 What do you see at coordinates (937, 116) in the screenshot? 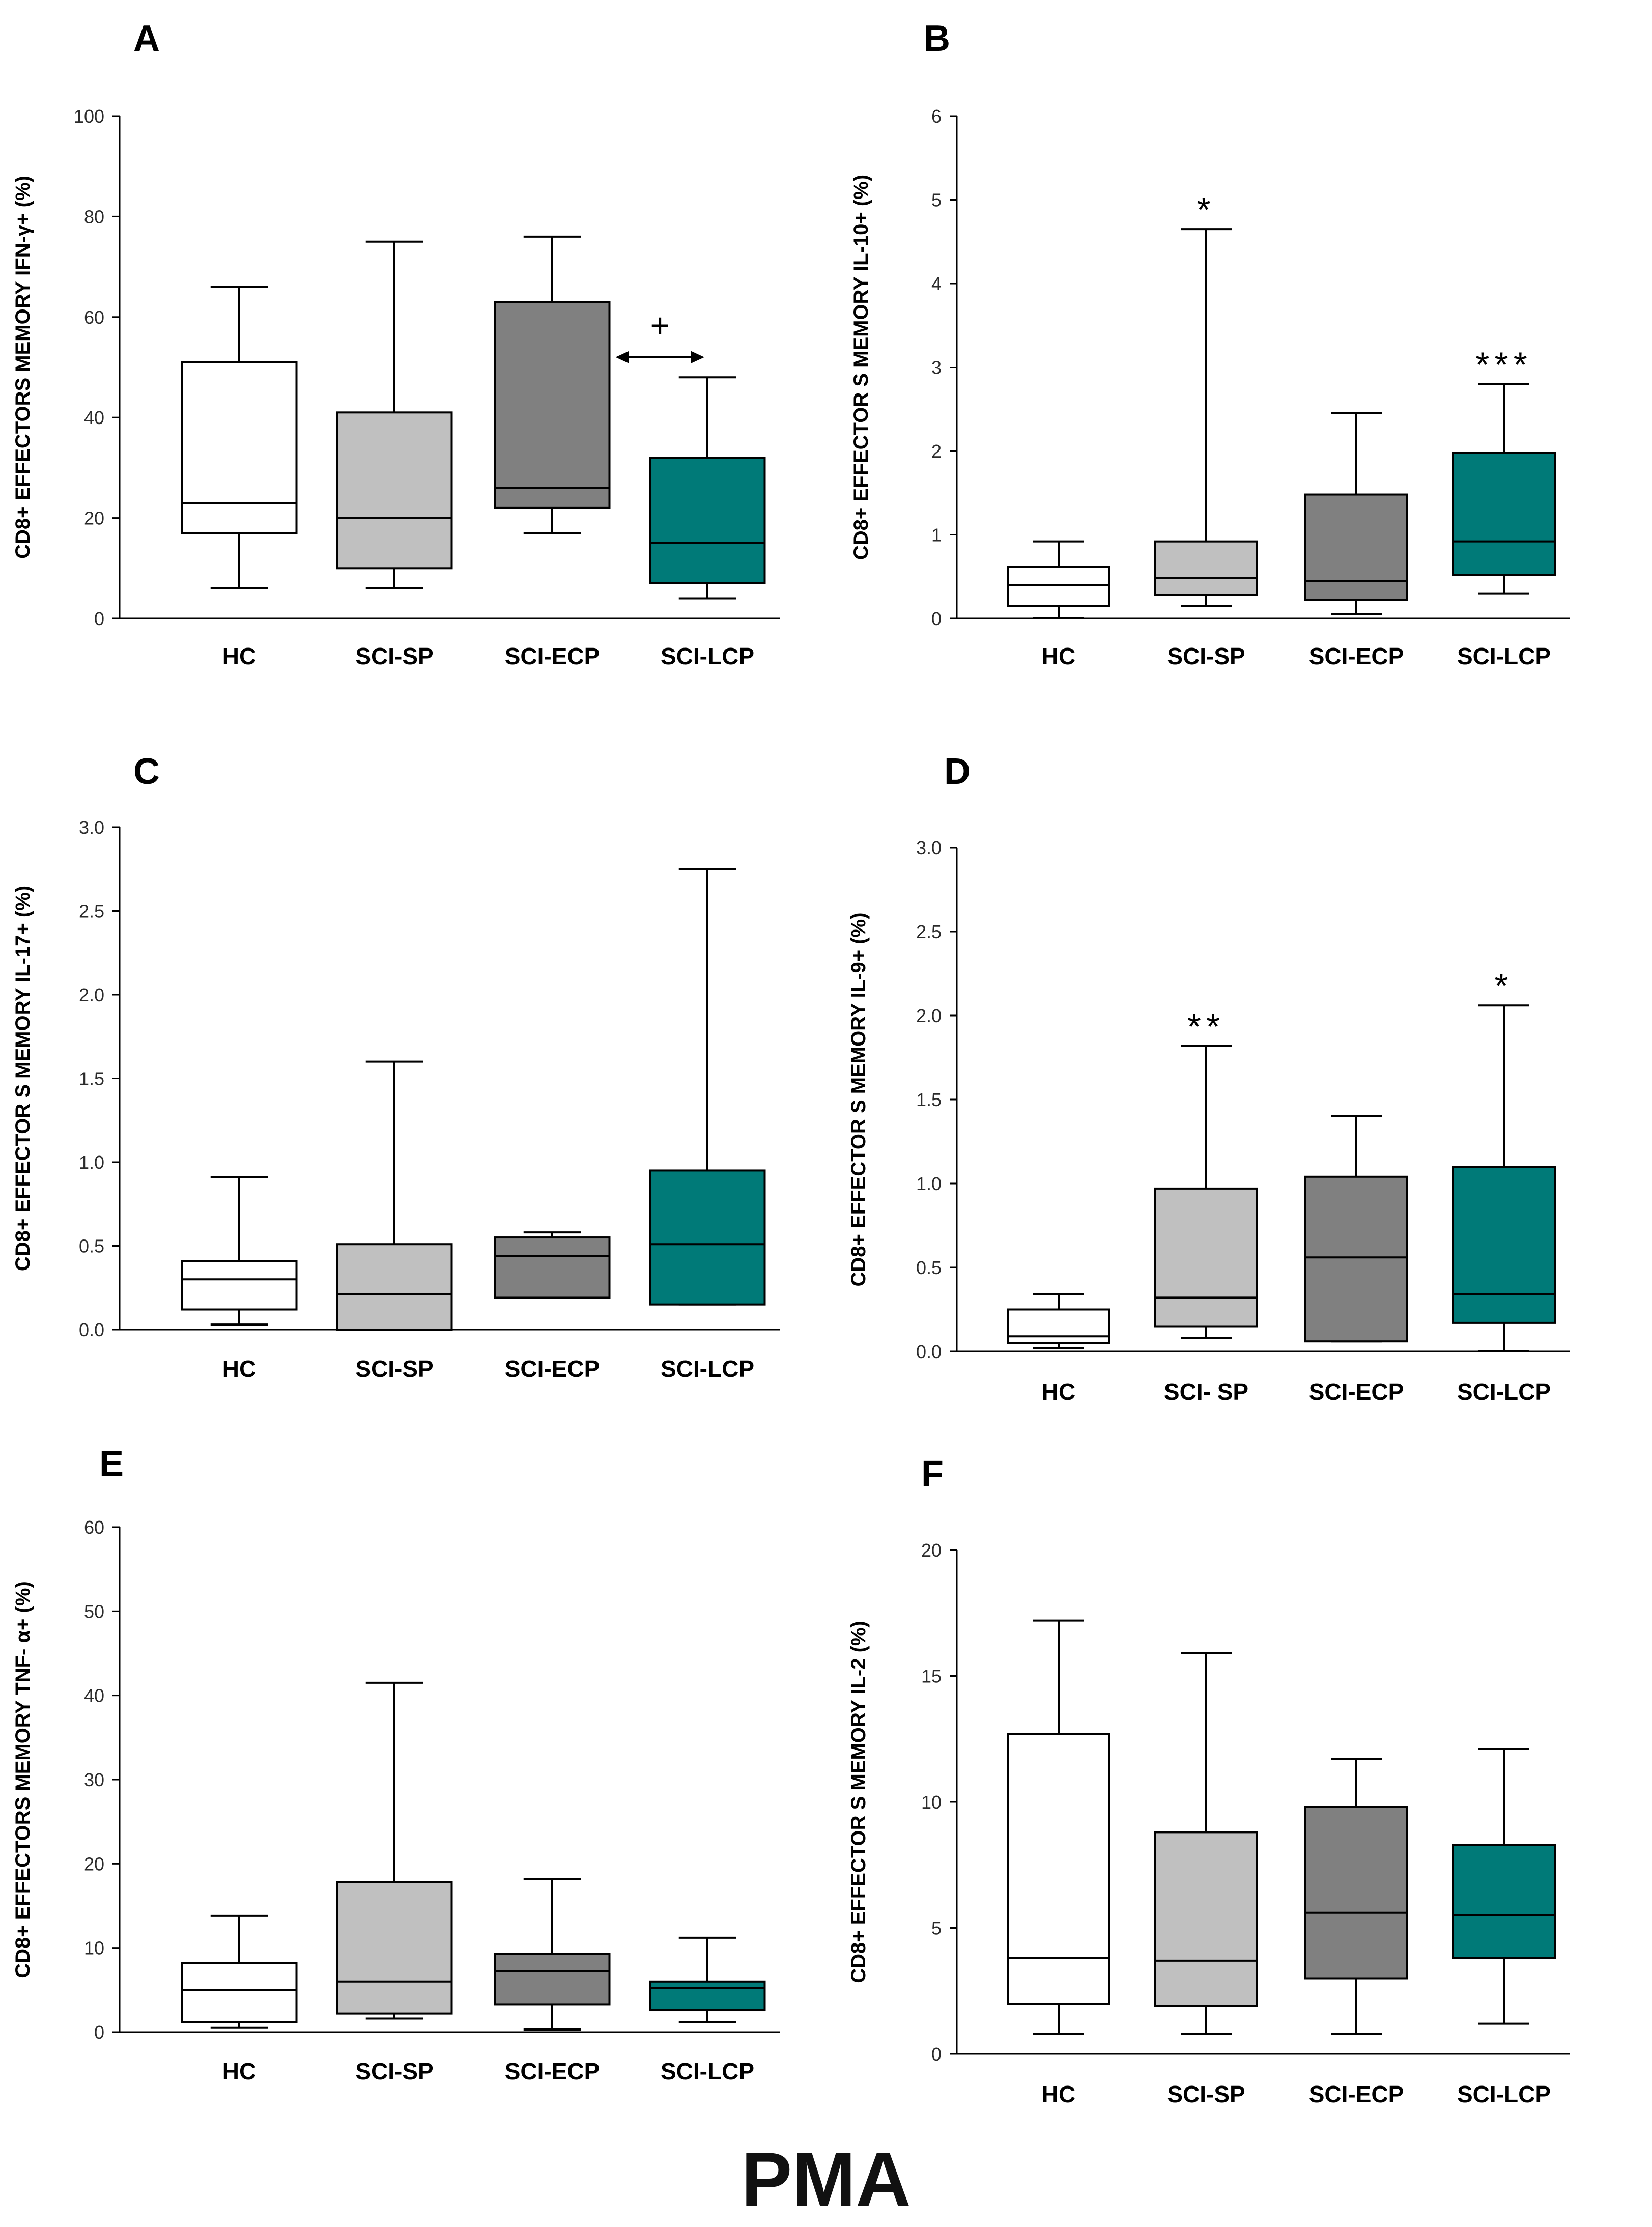
I see `y-tick-label: 6` at bounding box center [937, 116].